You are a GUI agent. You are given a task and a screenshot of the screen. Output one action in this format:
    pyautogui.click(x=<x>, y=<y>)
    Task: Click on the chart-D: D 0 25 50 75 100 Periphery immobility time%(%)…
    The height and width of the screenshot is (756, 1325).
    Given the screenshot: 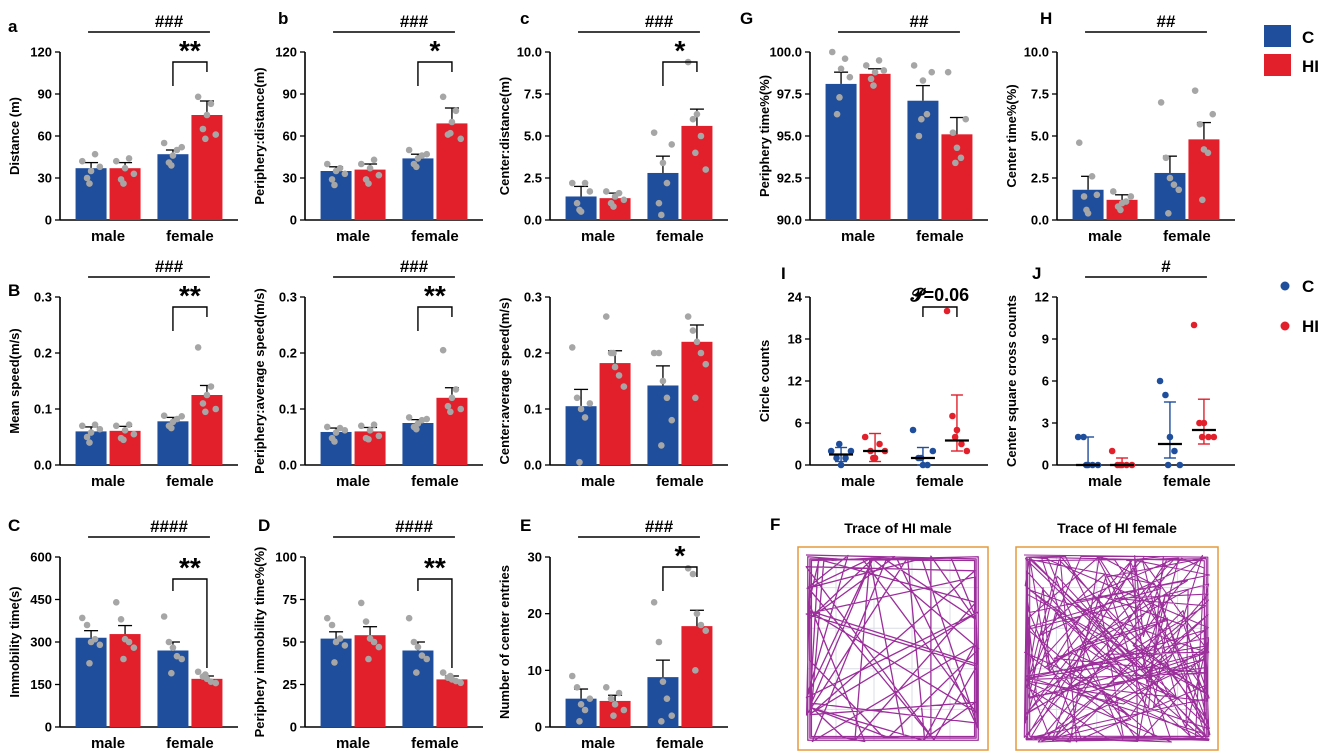 What is the action you would take?
    pyautogui.click(x=367, y=634)
    